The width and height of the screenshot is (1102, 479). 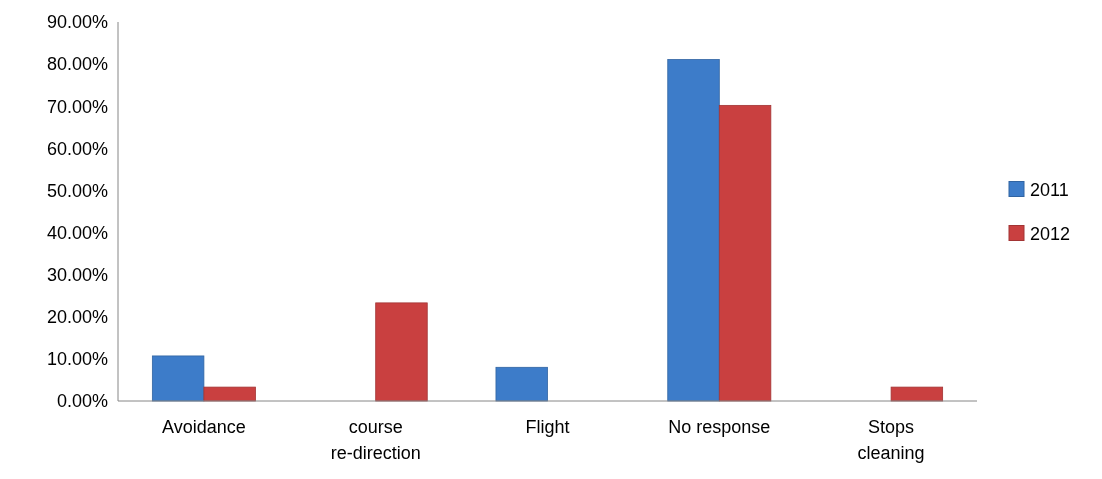 I want to click on x-tick-label: course re-direction, so click(x=375, y=440).